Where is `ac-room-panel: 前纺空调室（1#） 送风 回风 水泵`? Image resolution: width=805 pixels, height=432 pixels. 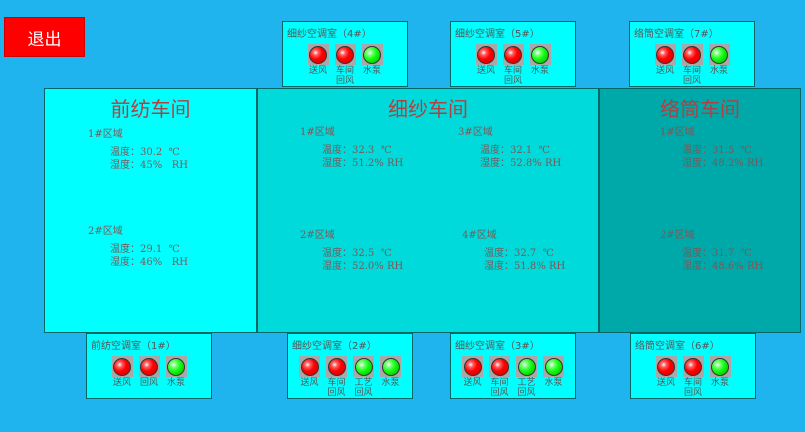
ac-room-panel: 前纺空调室（1#） 送风 回风 水泵 is located at coordinates (149, 366).